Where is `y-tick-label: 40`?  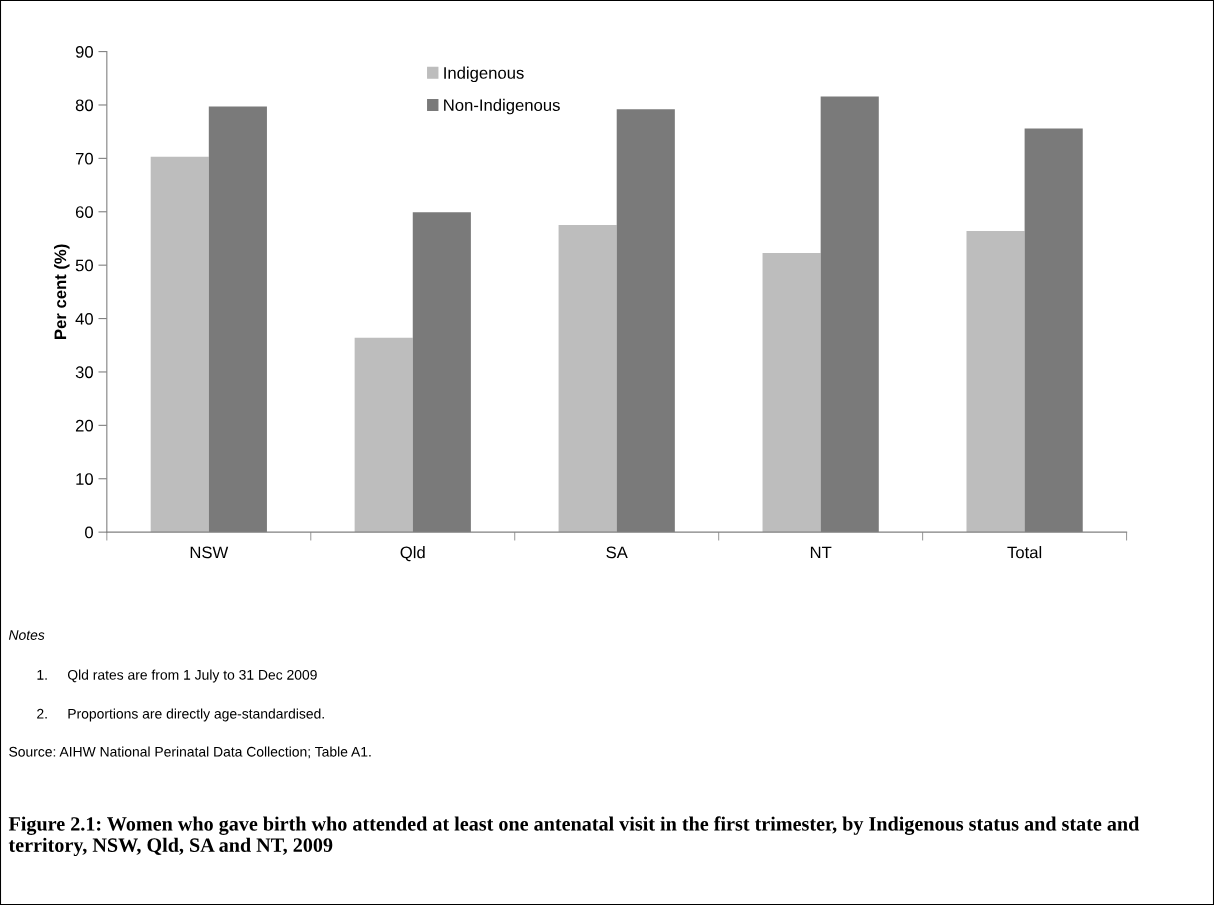
y-tick-label: 40 is located at coordinates (84, 318).